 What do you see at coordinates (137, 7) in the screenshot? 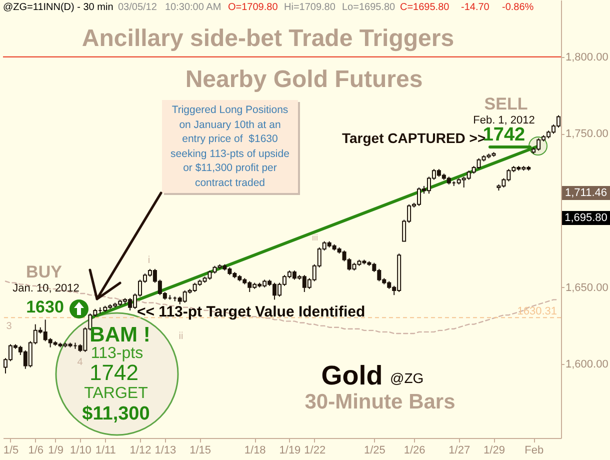
I see `annotation: 03/05/12` at bounding box center [137, 7].